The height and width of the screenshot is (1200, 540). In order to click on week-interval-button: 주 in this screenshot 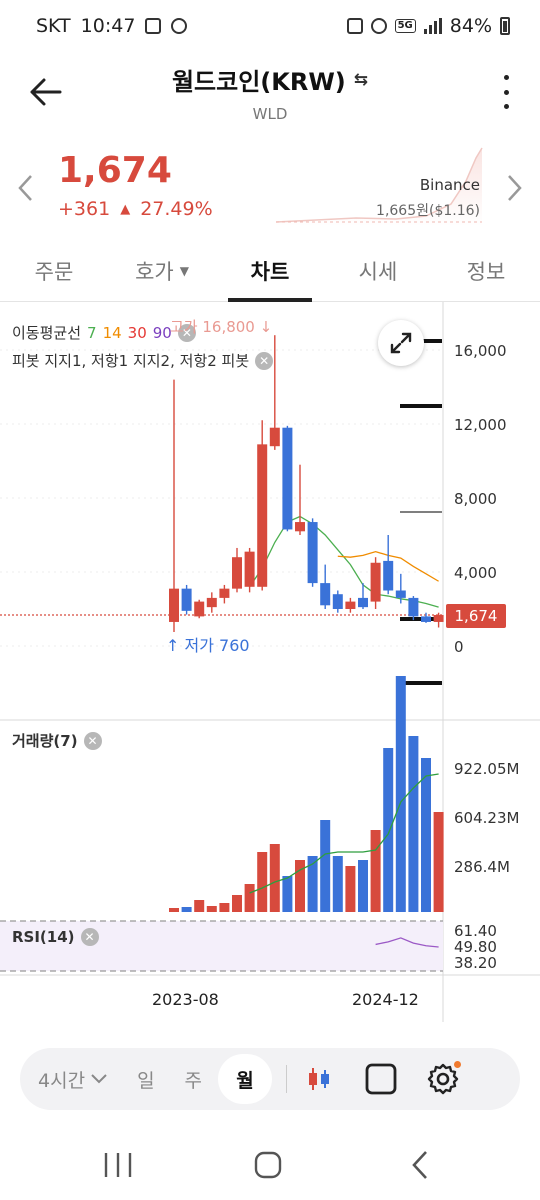, I will do `click(193, 1080)`.